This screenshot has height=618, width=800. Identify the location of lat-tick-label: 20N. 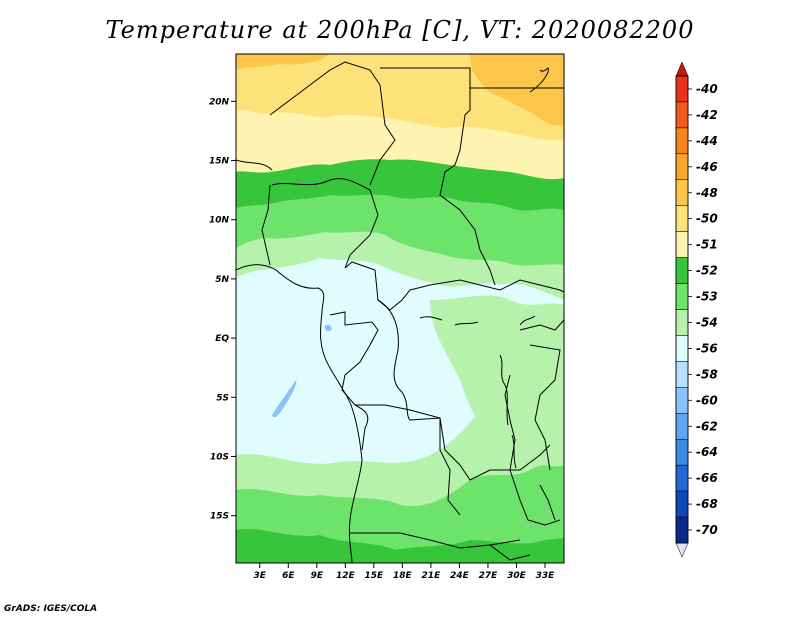
(219, 102).